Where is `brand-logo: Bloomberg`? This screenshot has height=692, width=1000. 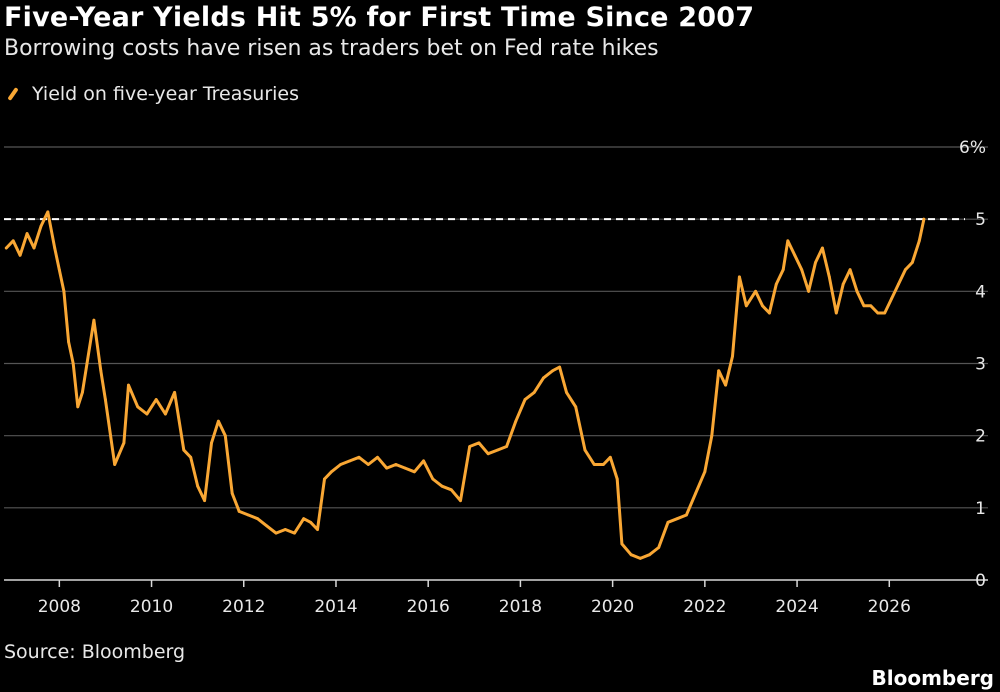
brand-logo: Bloomberg is located at coordinates (932, 678).